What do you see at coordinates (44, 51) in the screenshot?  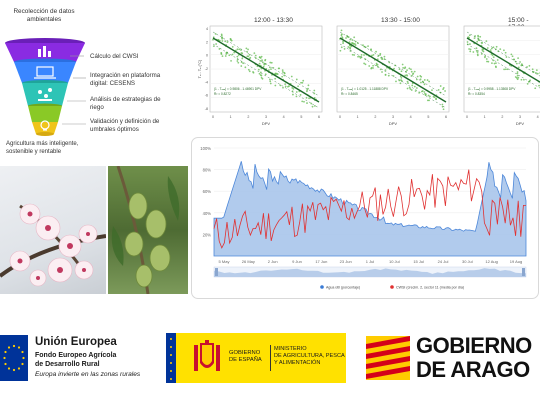 I see `chart-icon` at bounding box center [44, 51].